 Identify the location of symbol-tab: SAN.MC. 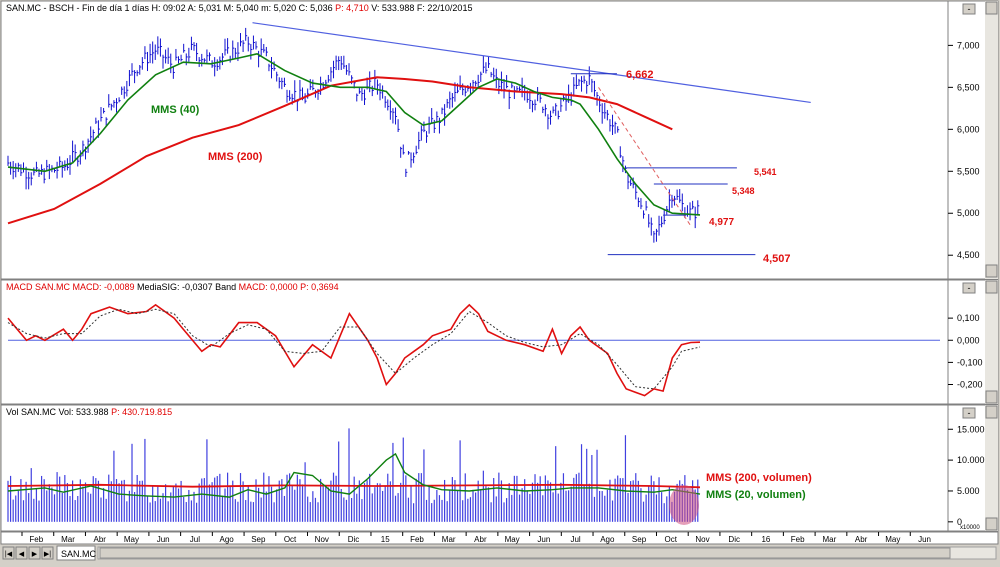
(76, 553).